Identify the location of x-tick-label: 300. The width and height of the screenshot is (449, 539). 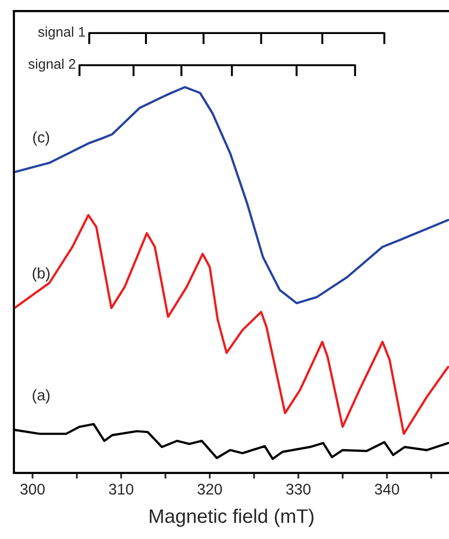
(32, 489).